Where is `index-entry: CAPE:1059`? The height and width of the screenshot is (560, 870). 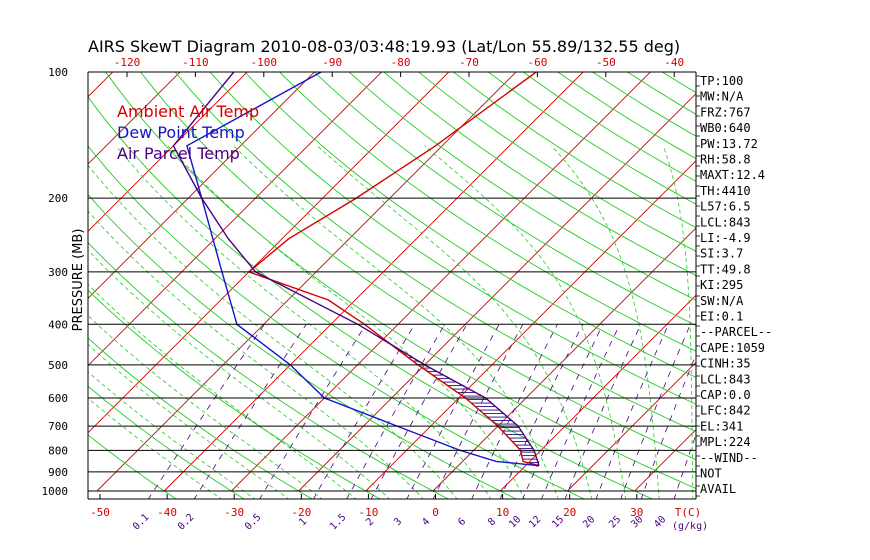
index-entry: CAPE:1059 is located at coordinates (732, 348).